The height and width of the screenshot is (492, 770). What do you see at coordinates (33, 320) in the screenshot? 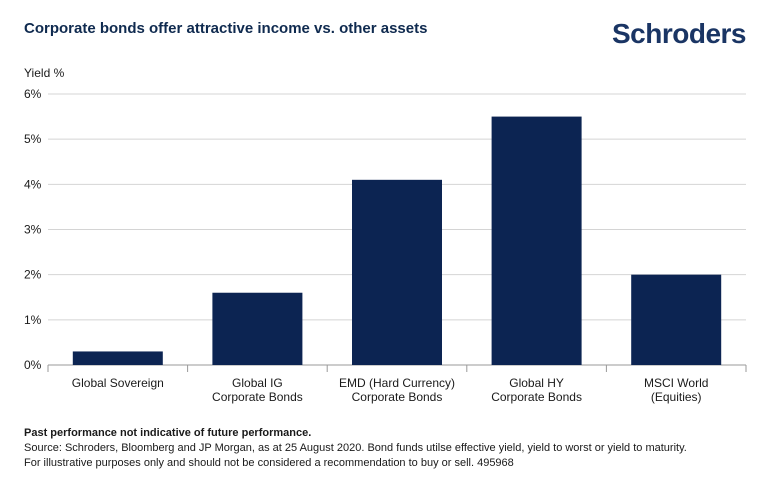
I see `y-tick-label: 1%` at bounding box center [33, 320].